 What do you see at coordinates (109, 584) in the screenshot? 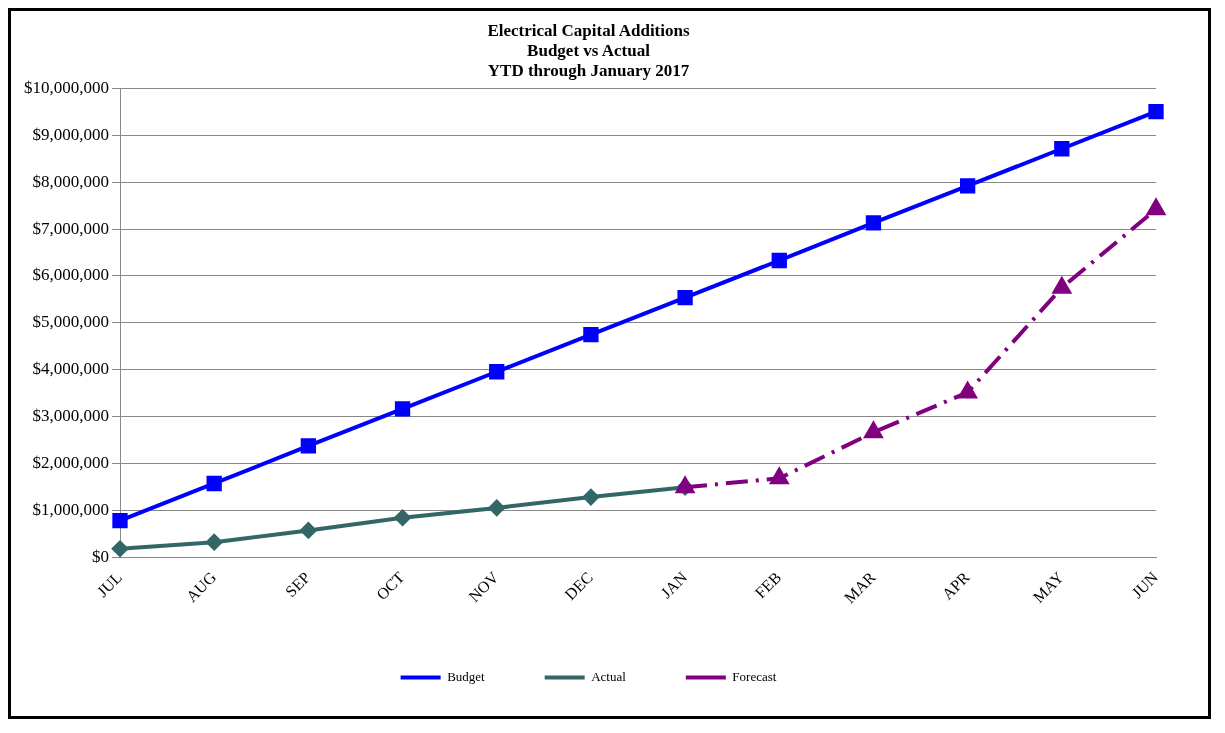
I see `x-tick-label: JUL` at bounding box center [109, 584].